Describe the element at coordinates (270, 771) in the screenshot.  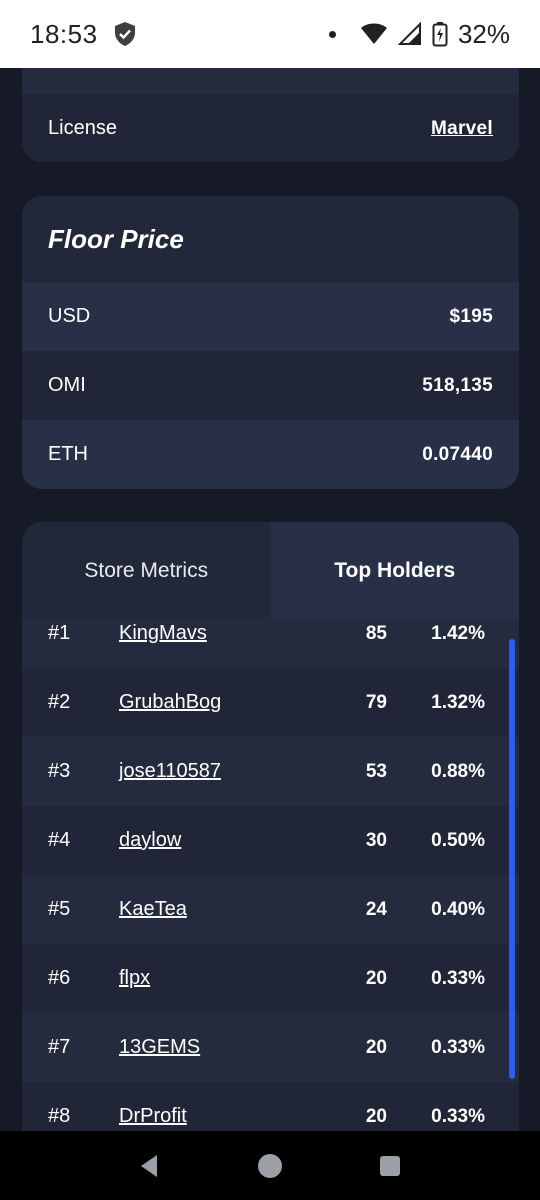
I see `list-item: #3 jose110587 53 0.88%` at that location.